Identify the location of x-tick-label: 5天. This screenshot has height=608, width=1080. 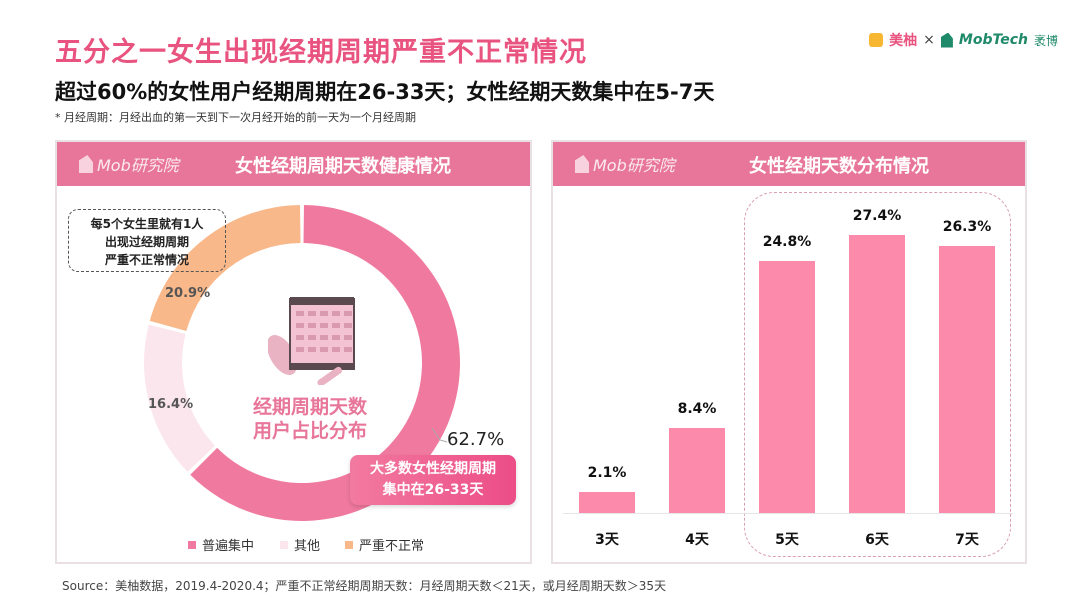
(787, 540).